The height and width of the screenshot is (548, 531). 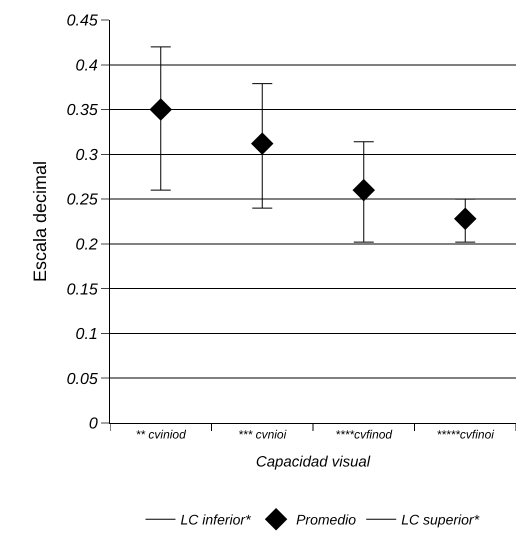 What do you see at coordinates (262, 434) in the screenshot?
I see `x-tick-label: *** cvnioi` at bounding box center [262, 434].